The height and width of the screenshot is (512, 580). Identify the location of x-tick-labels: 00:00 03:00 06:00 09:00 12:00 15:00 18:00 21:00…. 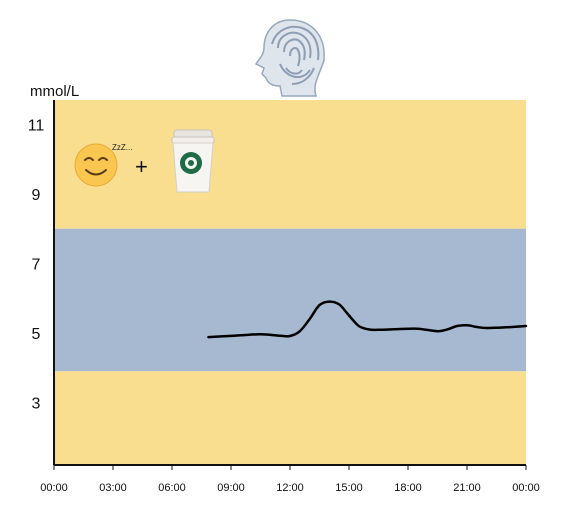
(290, 479).